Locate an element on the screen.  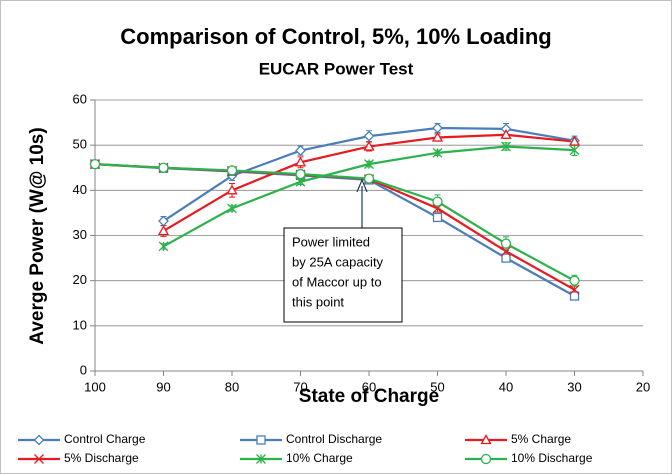
chart-subtitle: EUCAR Power Test is located at coordinates (336, 68).